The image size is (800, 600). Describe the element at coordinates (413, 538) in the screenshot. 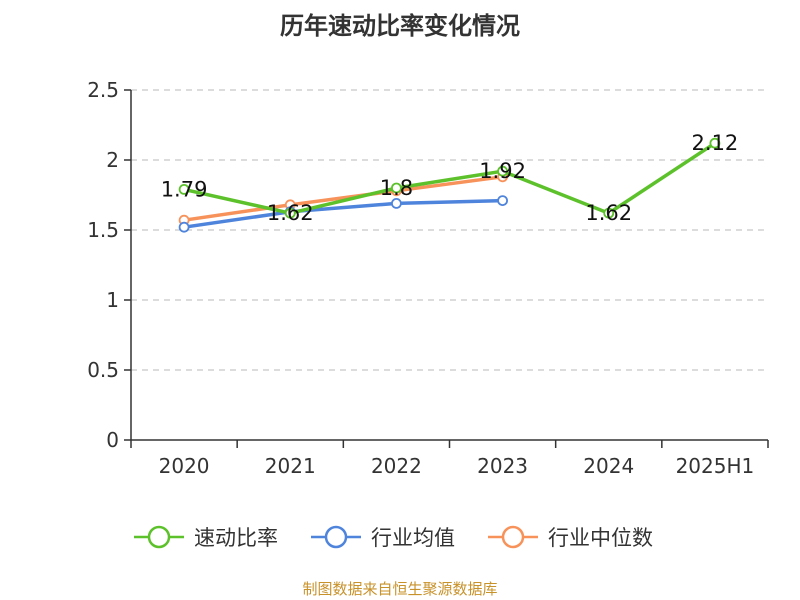

I see `legend-label: 行业均值` at that location.